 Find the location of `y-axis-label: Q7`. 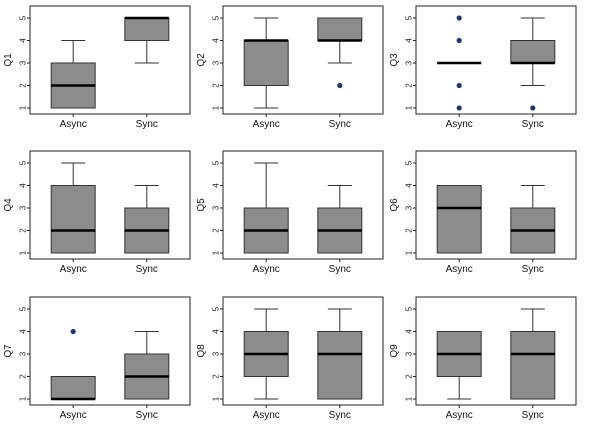

y-axis-label: Q7 is located at coordinates (8, 351).